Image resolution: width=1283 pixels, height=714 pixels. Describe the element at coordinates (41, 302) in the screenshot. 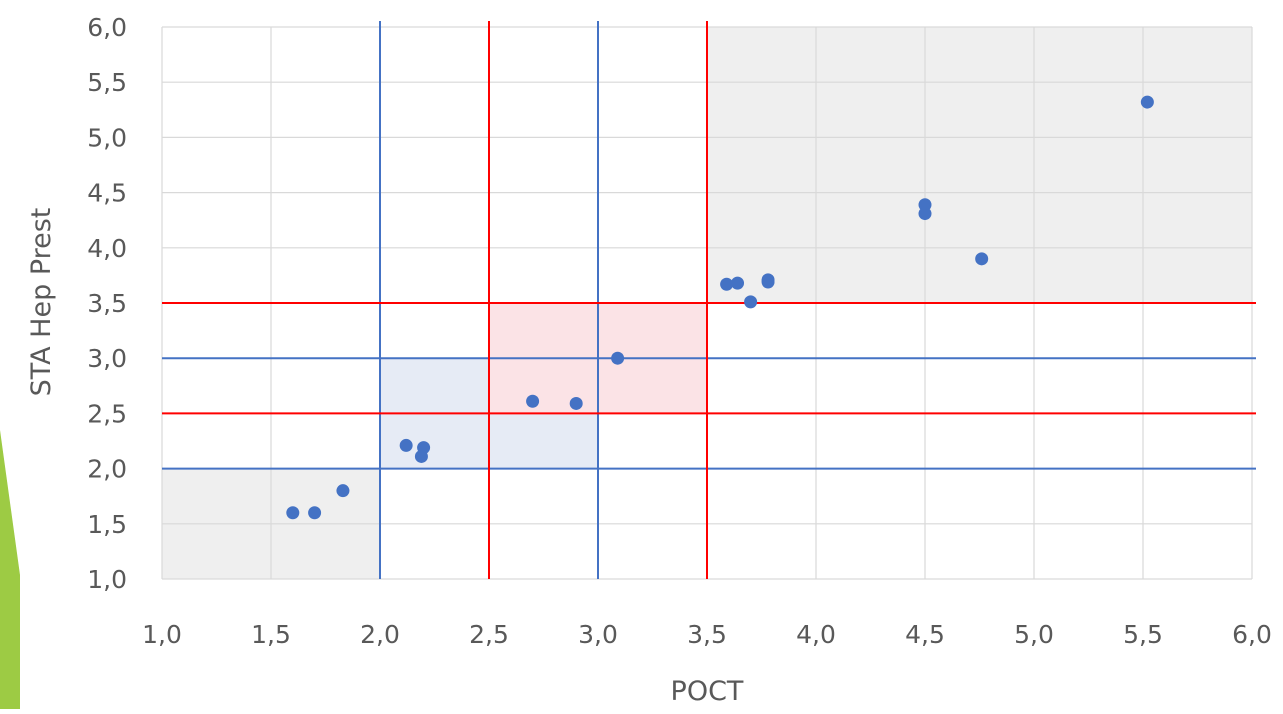

I see `y-axis-title: STA Hep Prest` at that location.